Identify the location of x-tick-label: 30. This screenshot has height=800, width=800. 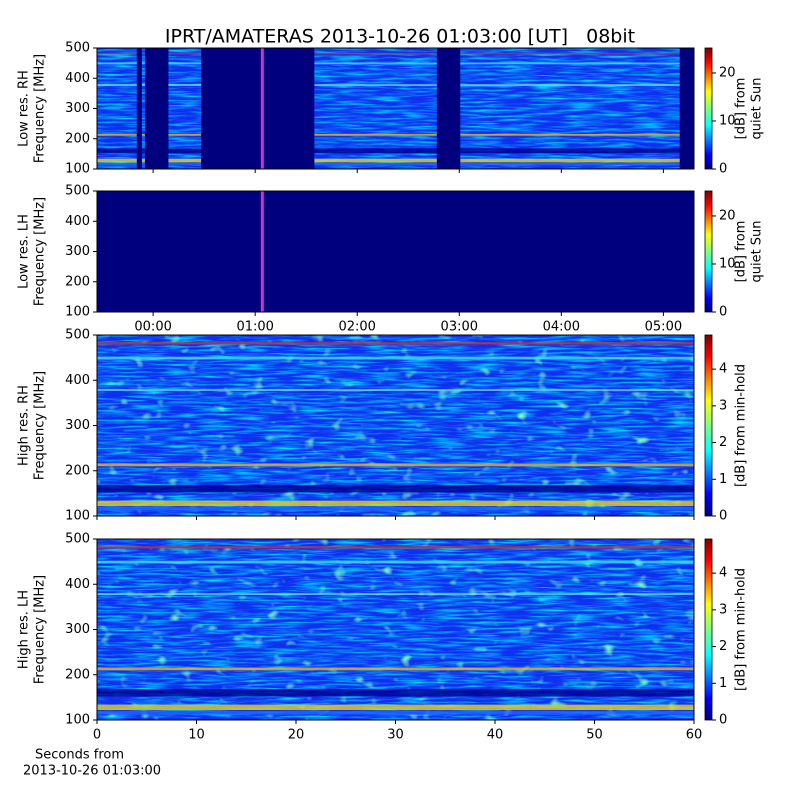
(395, 735).